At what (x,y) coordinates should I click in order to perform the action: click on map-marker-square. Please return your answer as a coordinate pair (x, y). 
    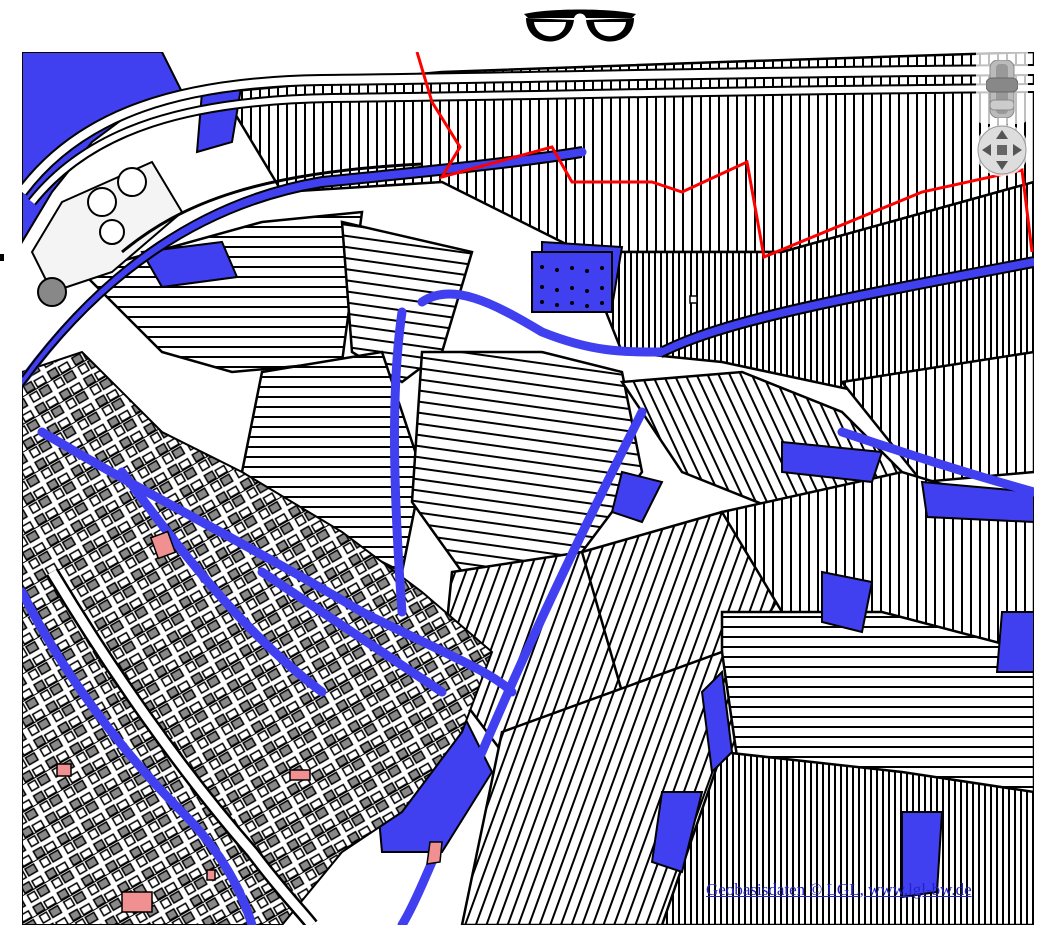
    Looking at the image, I should click on (693, 299).